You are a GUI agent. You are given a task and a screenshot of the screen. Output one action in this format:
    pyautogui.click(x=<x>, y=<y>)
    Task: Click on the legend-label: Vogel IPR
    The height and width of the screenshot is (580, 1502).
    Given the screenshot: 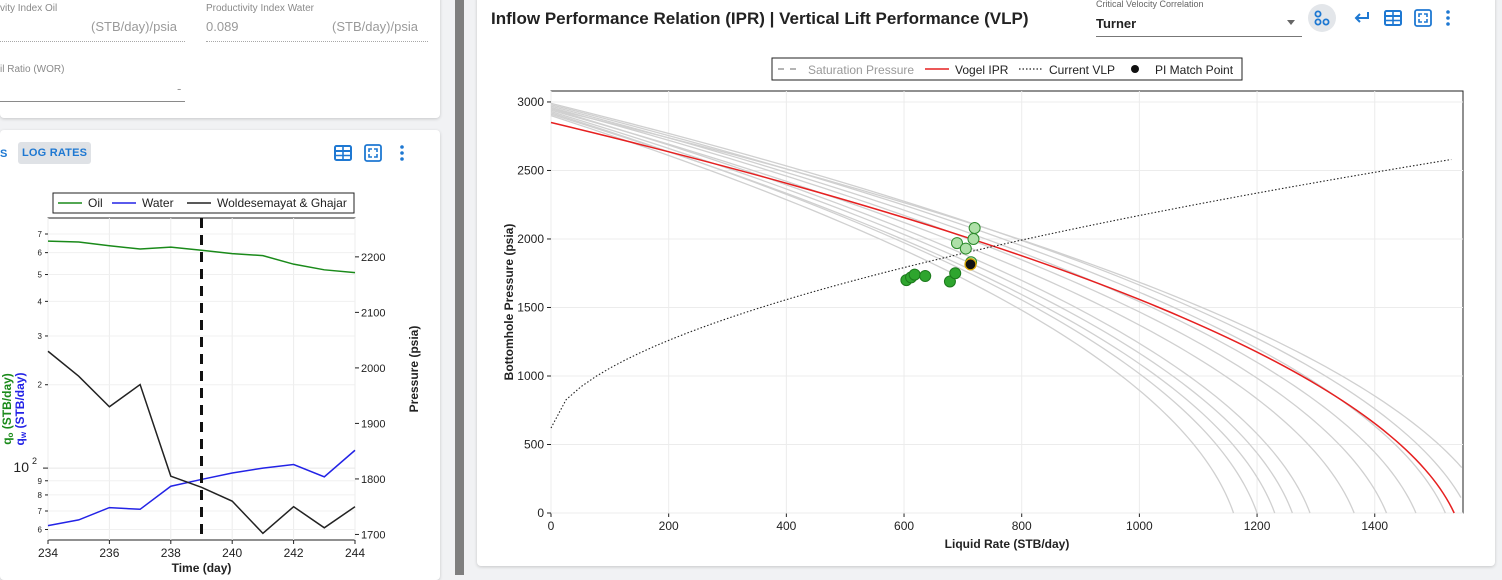 What is the action you would take?
    pyautogui.click(x=982, y=70)
    